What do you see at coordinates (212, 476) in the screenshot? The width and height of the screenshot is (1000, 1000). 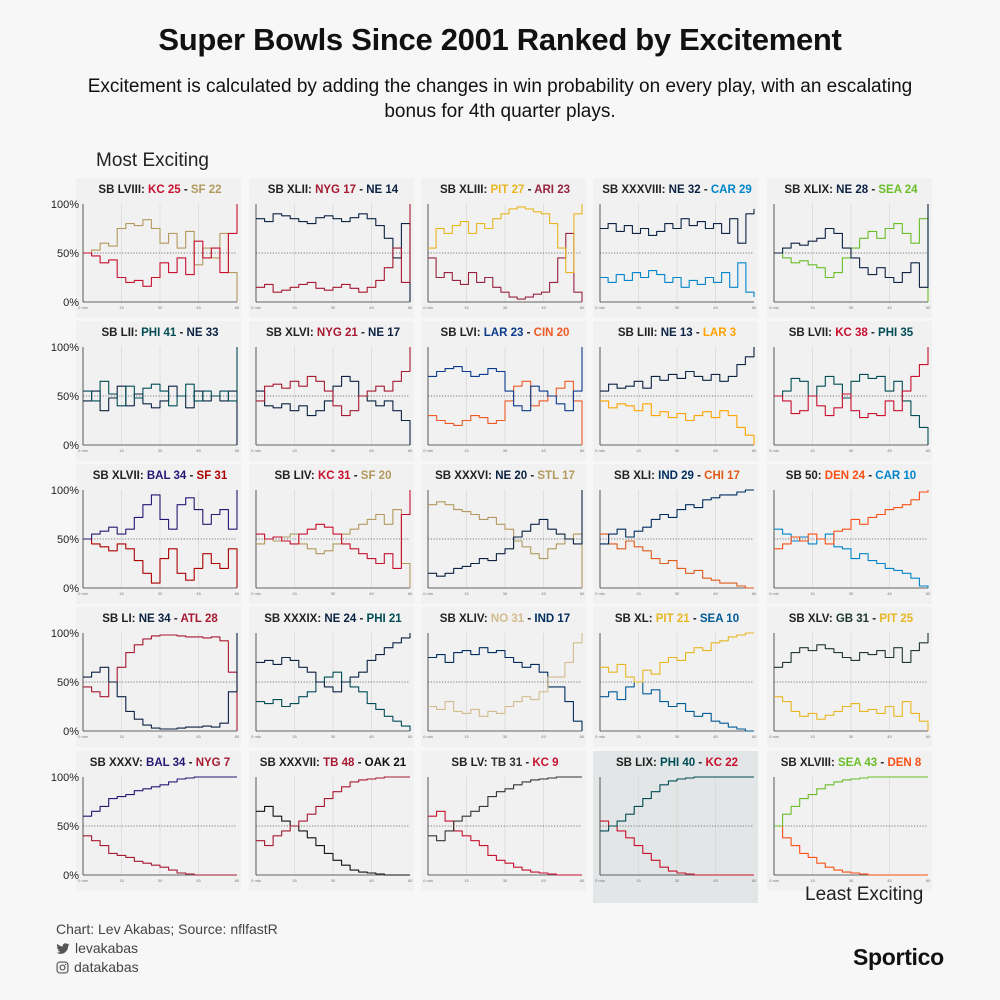 I see `loser-score: SF 31` at bounding box center [212, 476].